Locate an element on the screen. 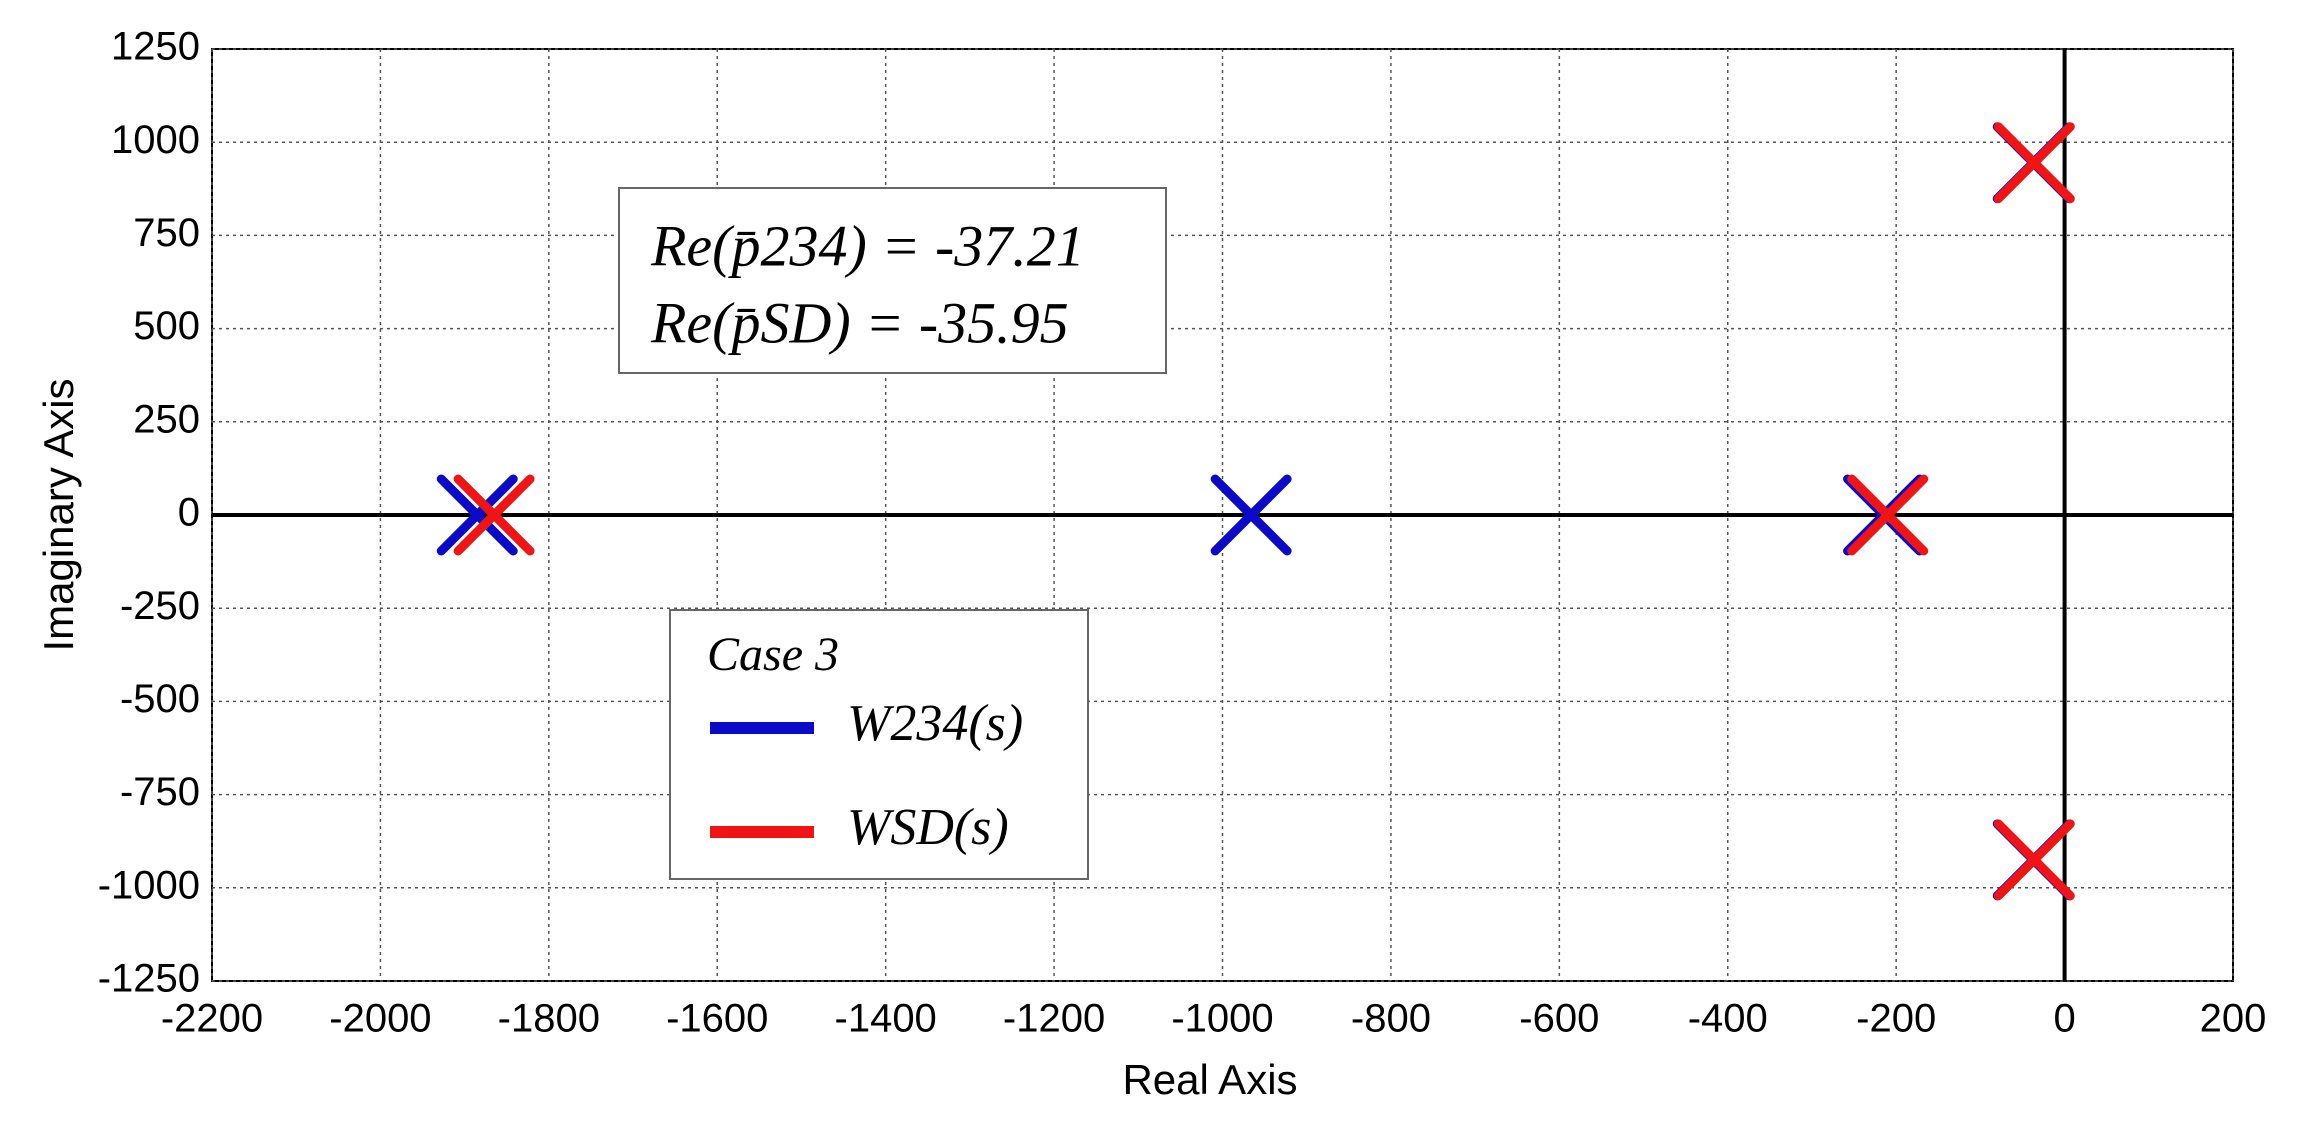 The height and width of the screenshot is (1128, 2308). y-tick-label: 1000 is located at coordinates (155, 140).